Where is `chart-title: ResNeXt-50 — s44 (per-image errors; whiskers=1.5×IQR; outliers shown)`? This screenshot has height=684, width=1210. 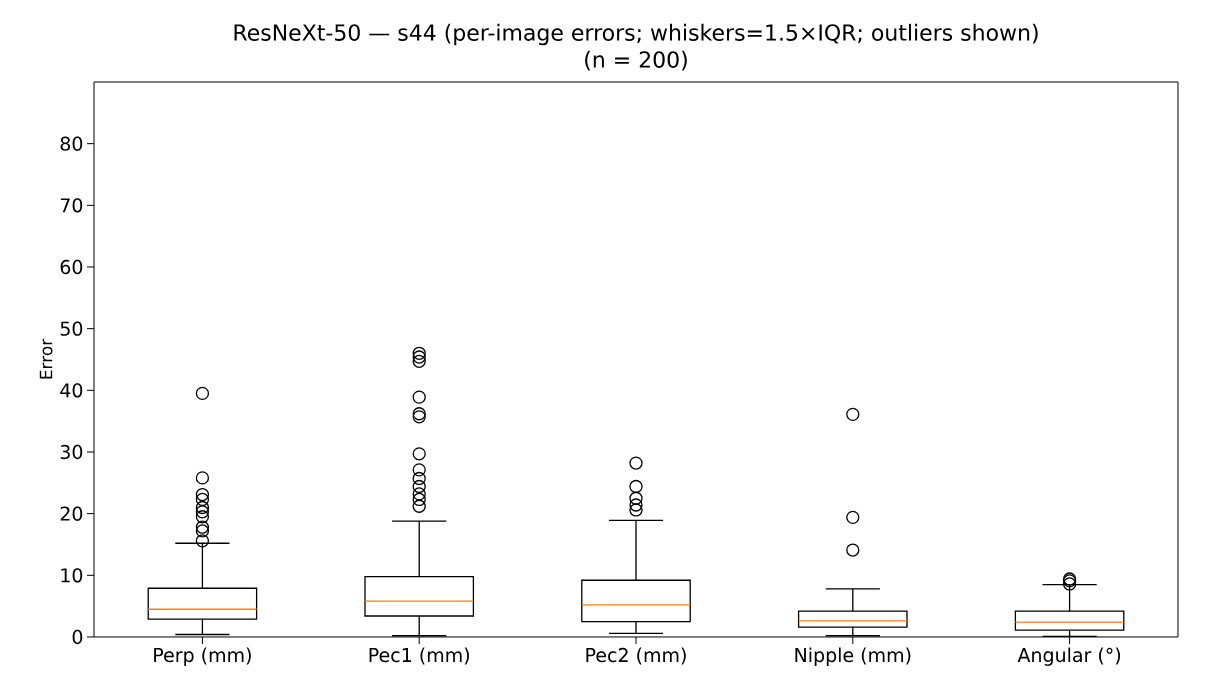 chart-title: ResNeXt-50 — s44 (per-image errors; whiskers=1.5×IQR; outliers shown) is located at coordinates (636, 34).